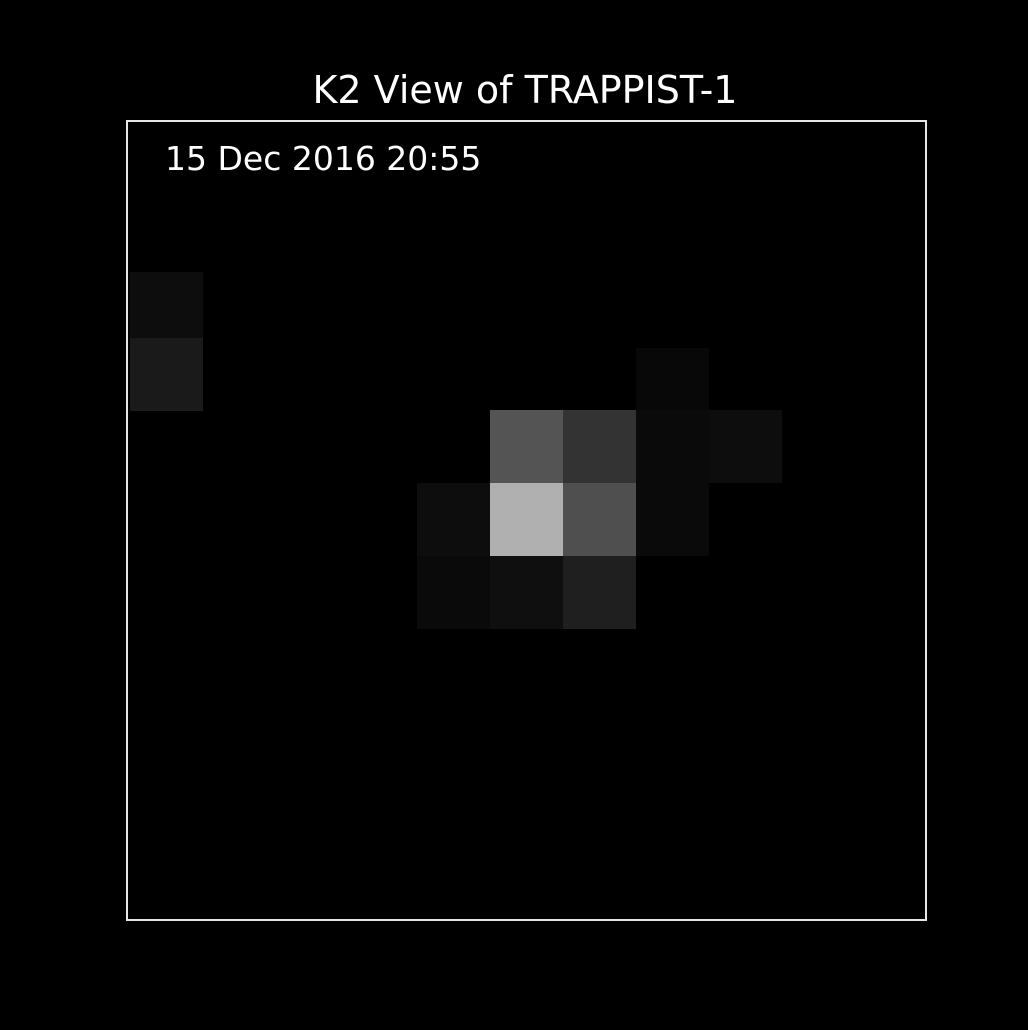  I want to click on pixel-upper-right-a, so click(672, 446).